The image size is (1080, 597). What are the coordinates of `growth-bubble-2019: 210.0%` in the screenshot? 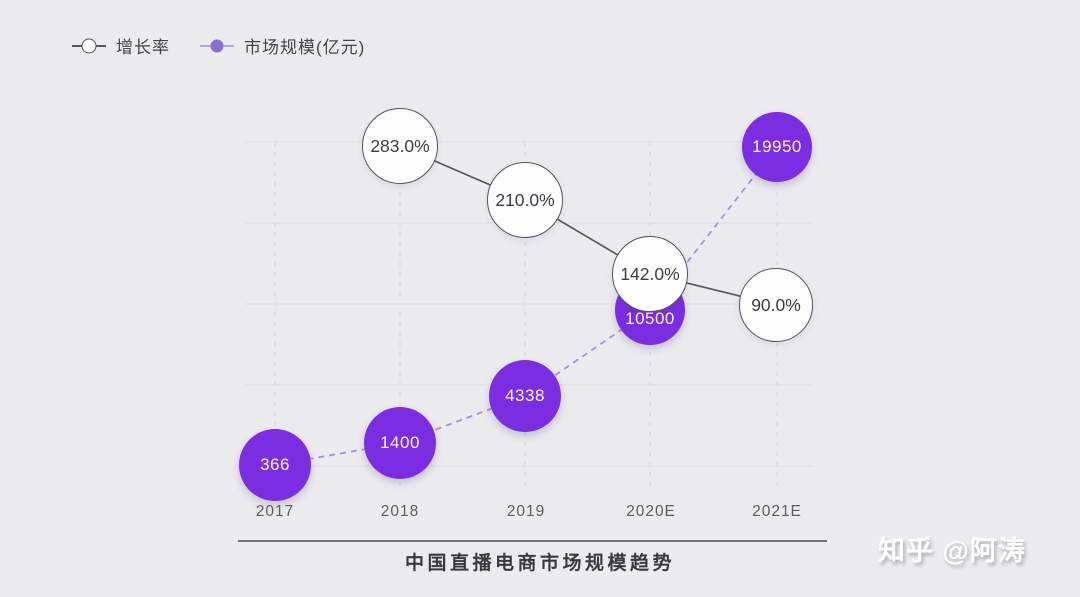 It's located at (525, 200).